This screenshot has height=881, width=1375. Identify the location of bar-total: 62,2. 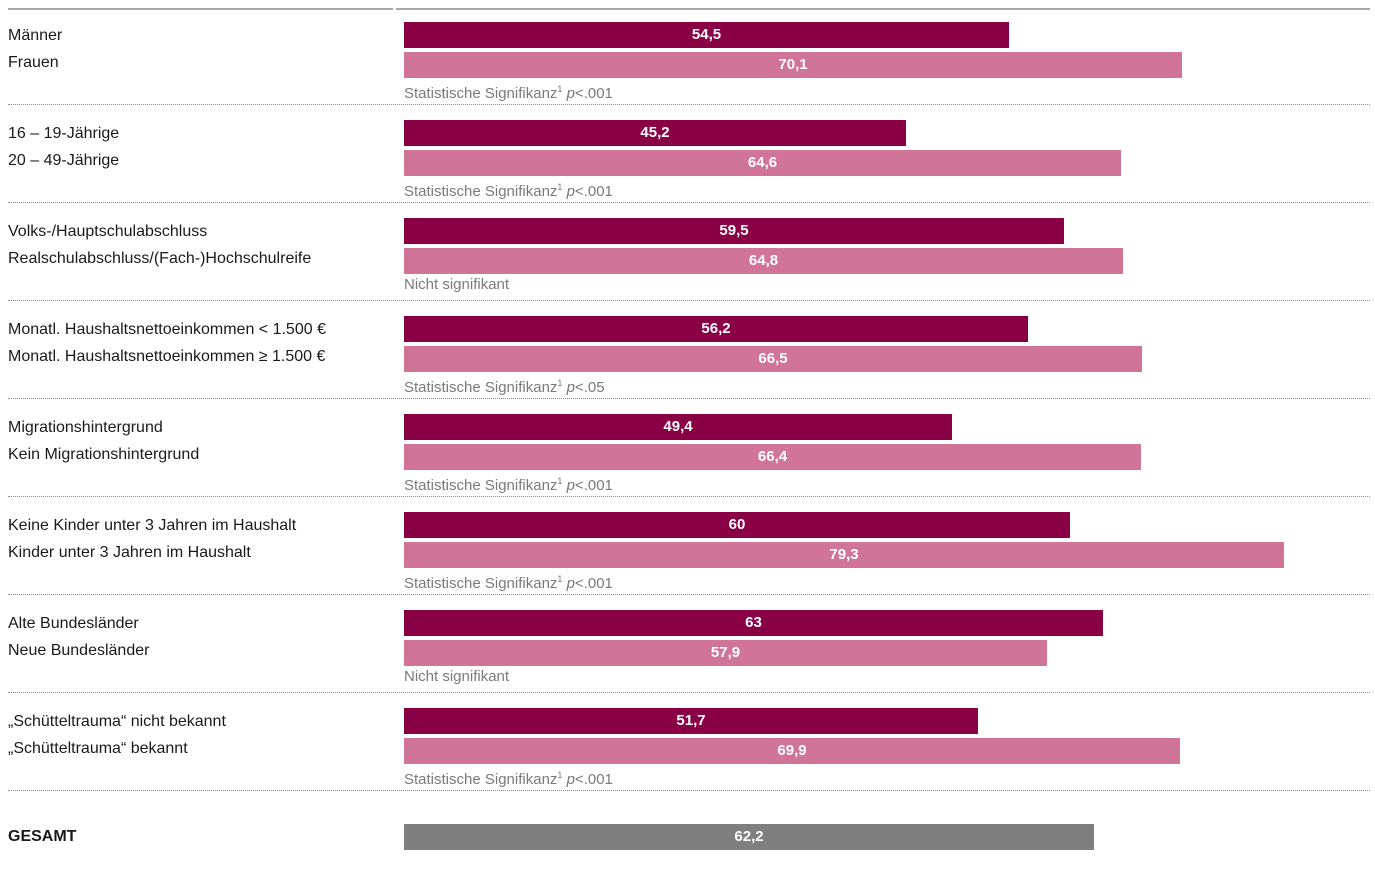
(749, 837).